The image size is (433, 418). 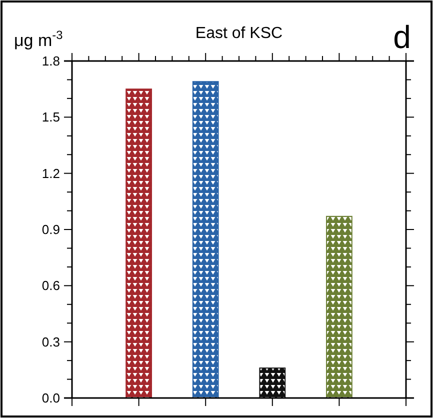 I want to click on y-tick-label: 0.6, so click(x=51, y=286).